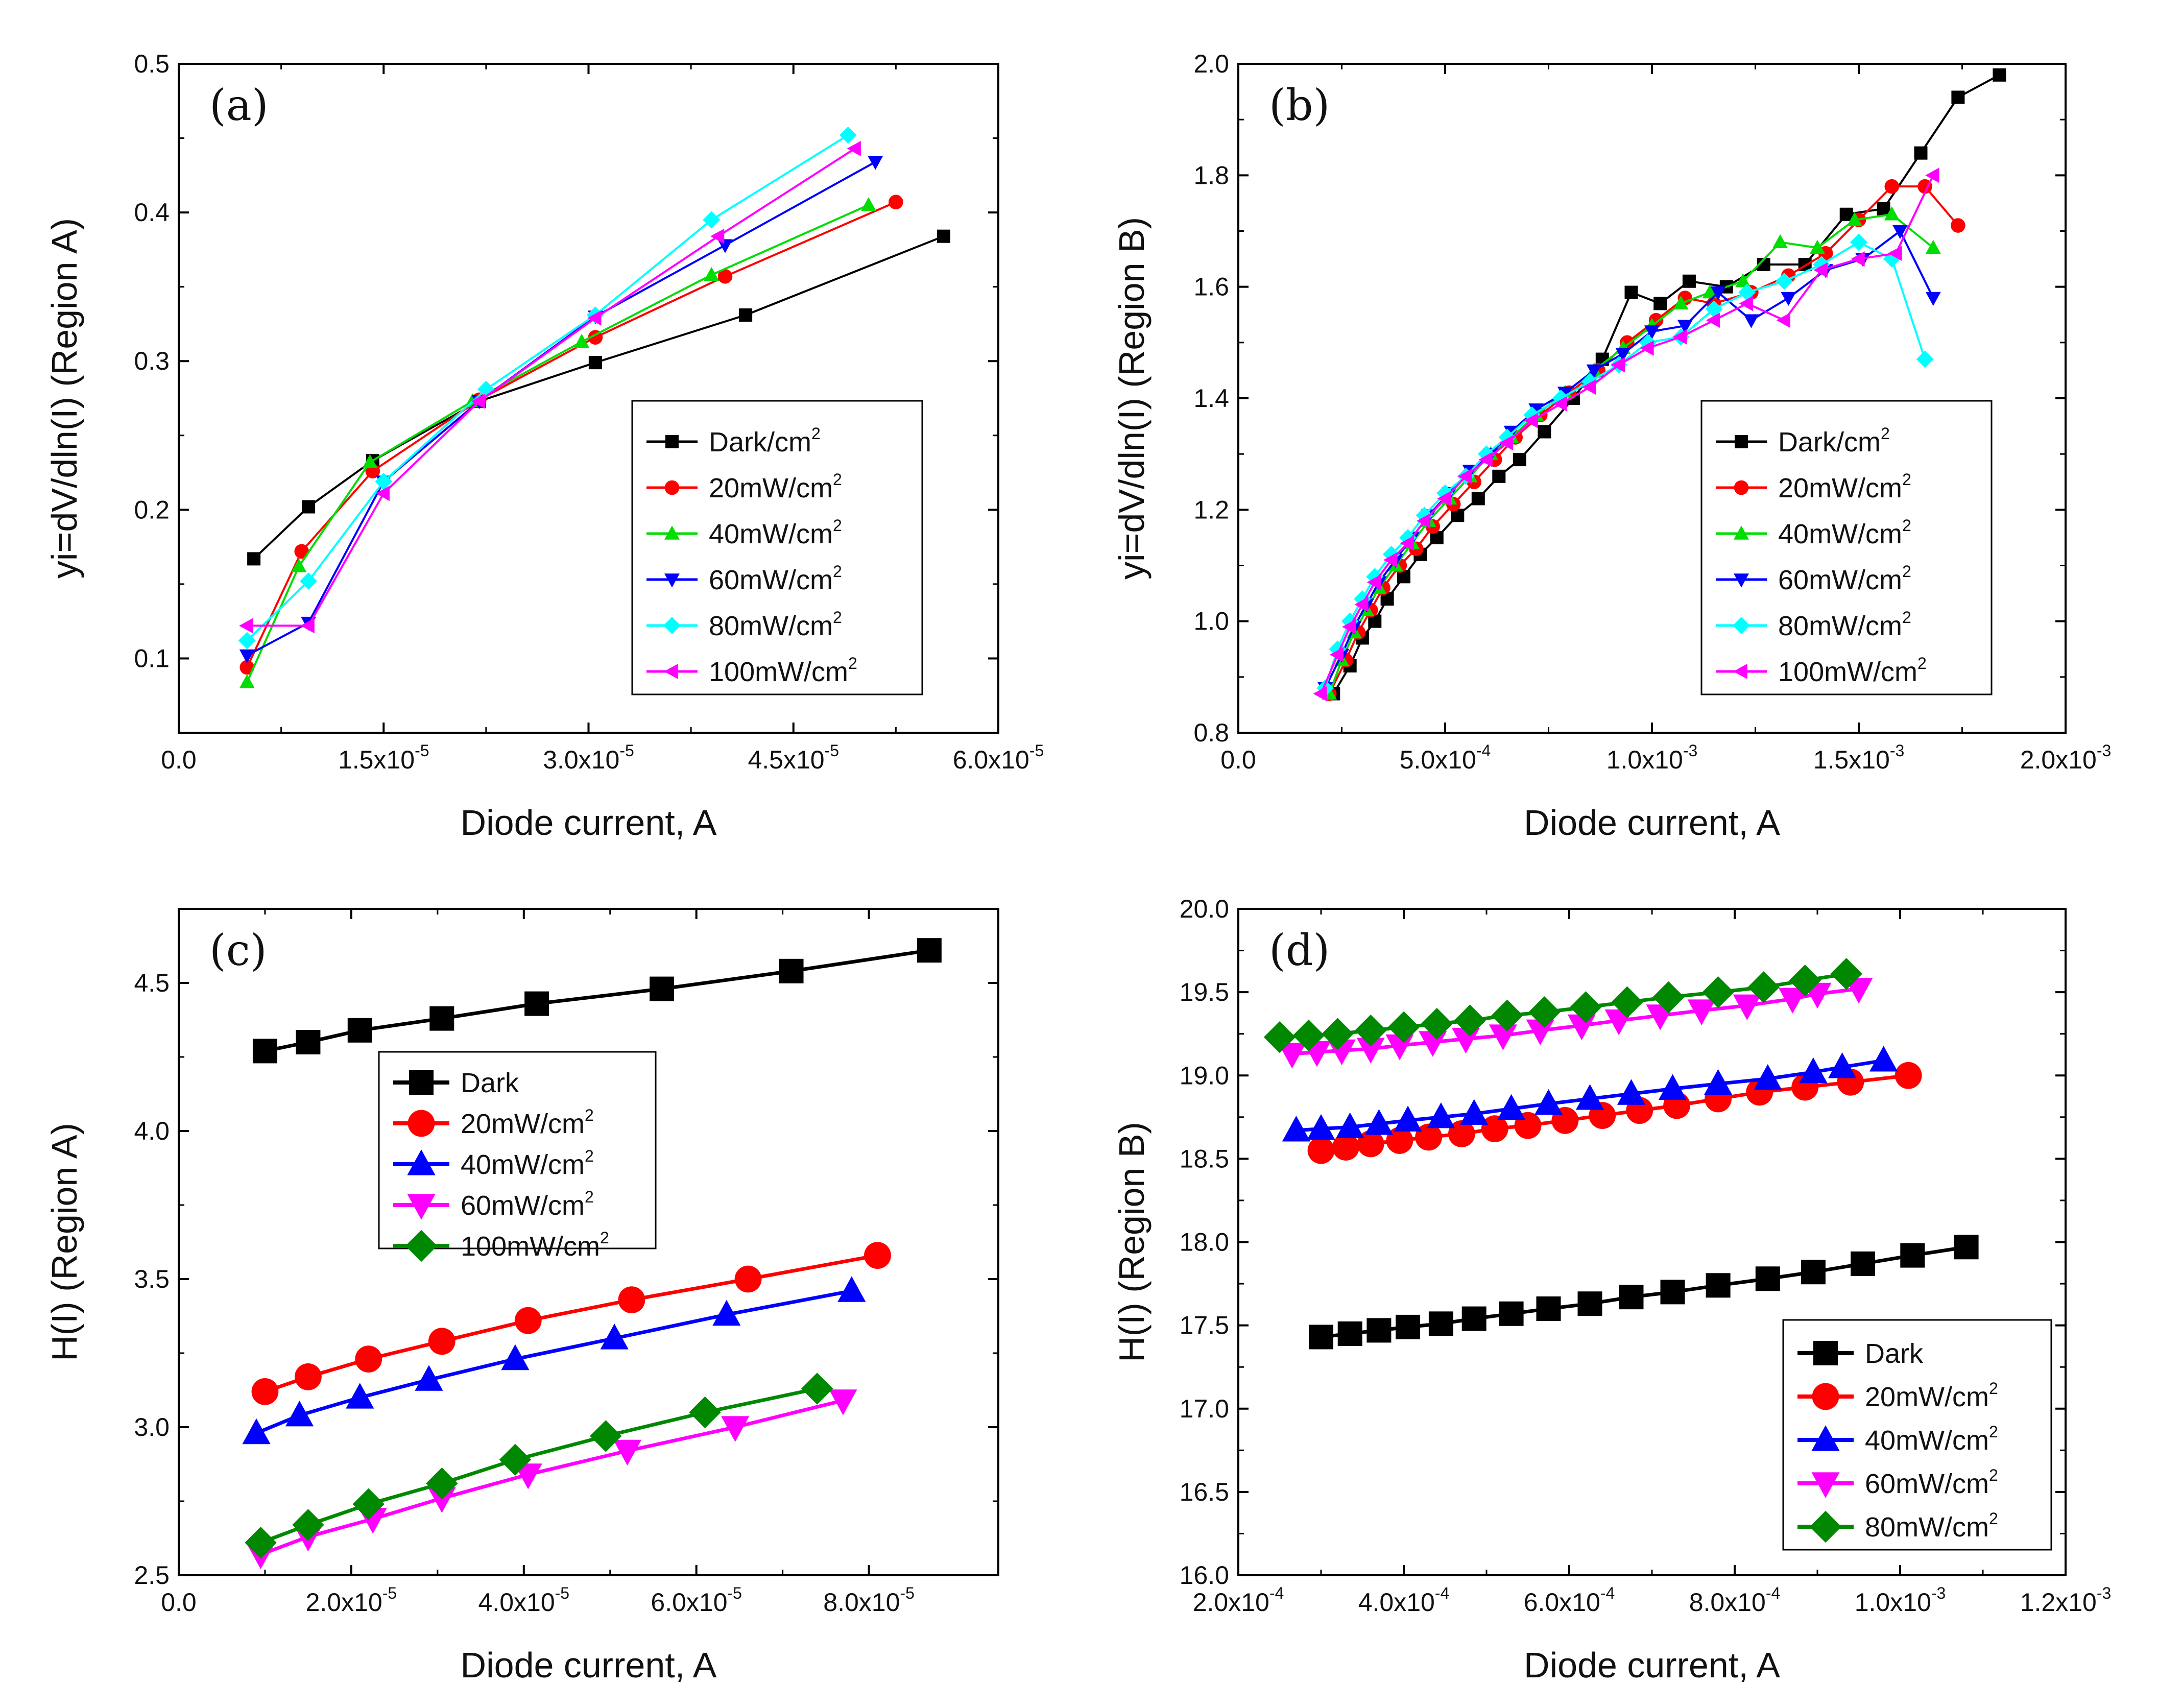 The image size is (2182, 1708). Describe the element at coordinates (1299, 950) in the screenshot. I see `panel-label: (d)` at that location.